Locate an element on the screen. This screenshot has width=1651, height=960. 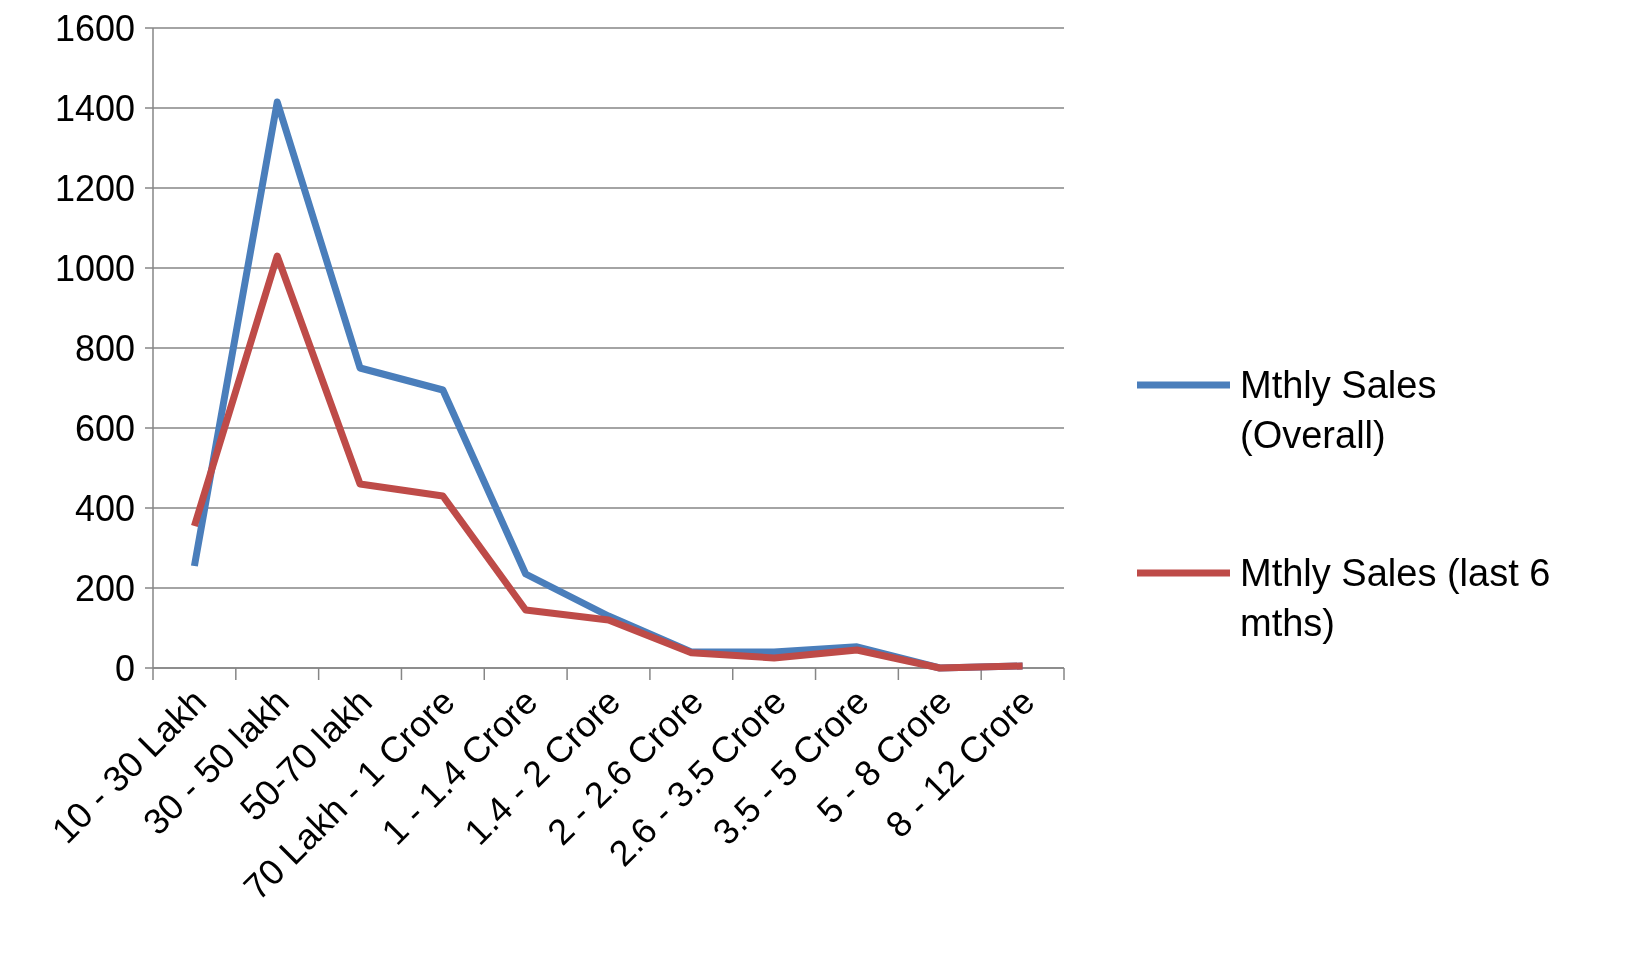
y-tick-label: 1000 is located at coordinates (94, 268).